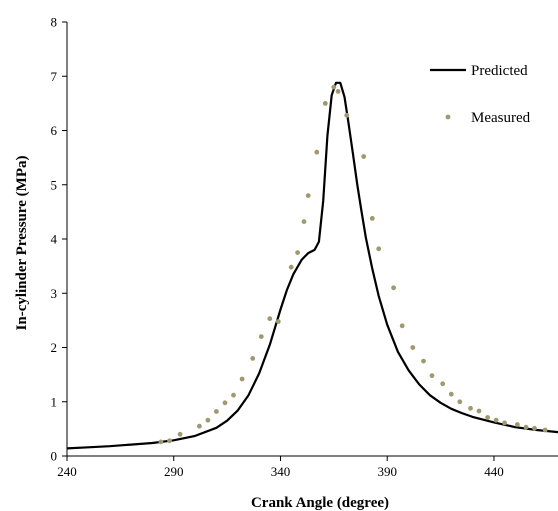  I want to click on x-axis-title: Crank Angle (degree), so click(320, 503).